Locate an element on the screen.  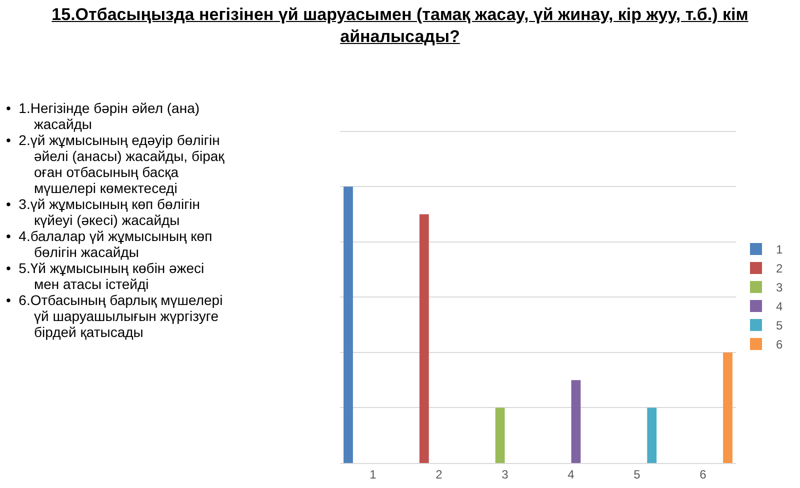
legend-label: 1 is located at coordinates (779, 249).